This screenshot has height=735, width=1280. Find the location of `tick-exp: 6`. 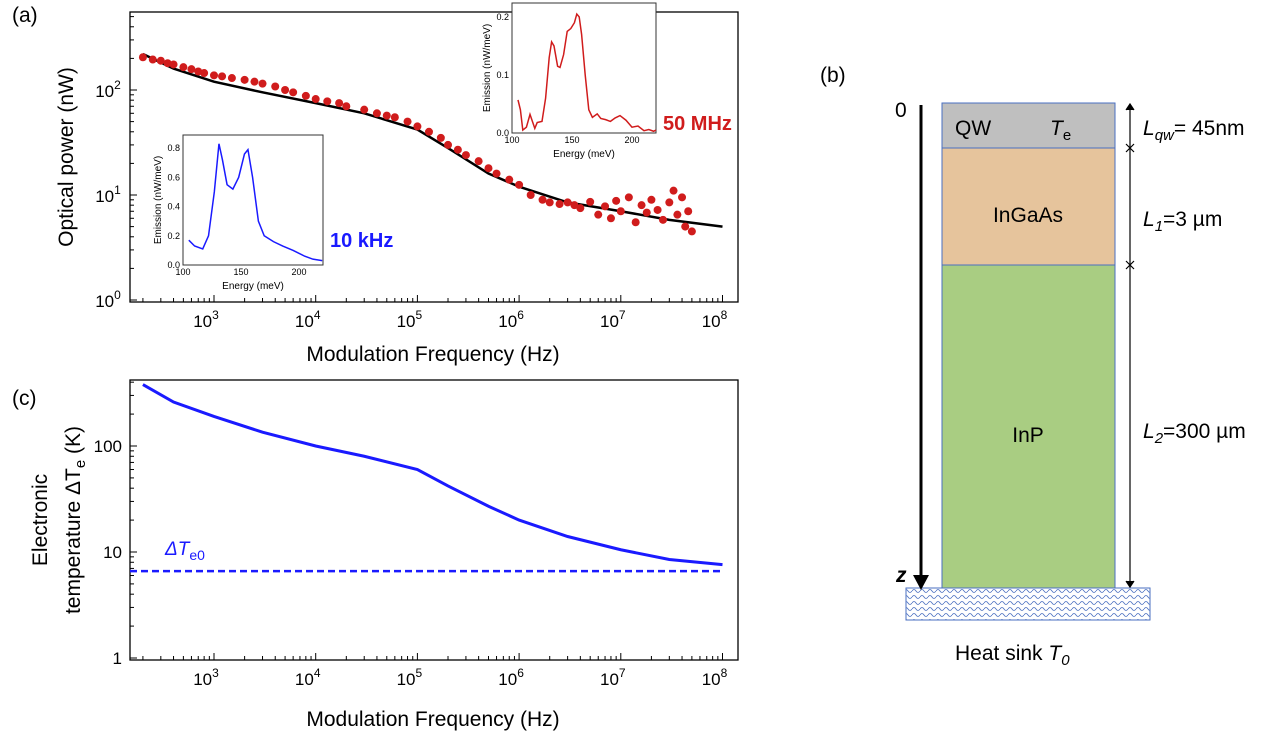

tick-exp: 6 is located at coordinates (520, 673).